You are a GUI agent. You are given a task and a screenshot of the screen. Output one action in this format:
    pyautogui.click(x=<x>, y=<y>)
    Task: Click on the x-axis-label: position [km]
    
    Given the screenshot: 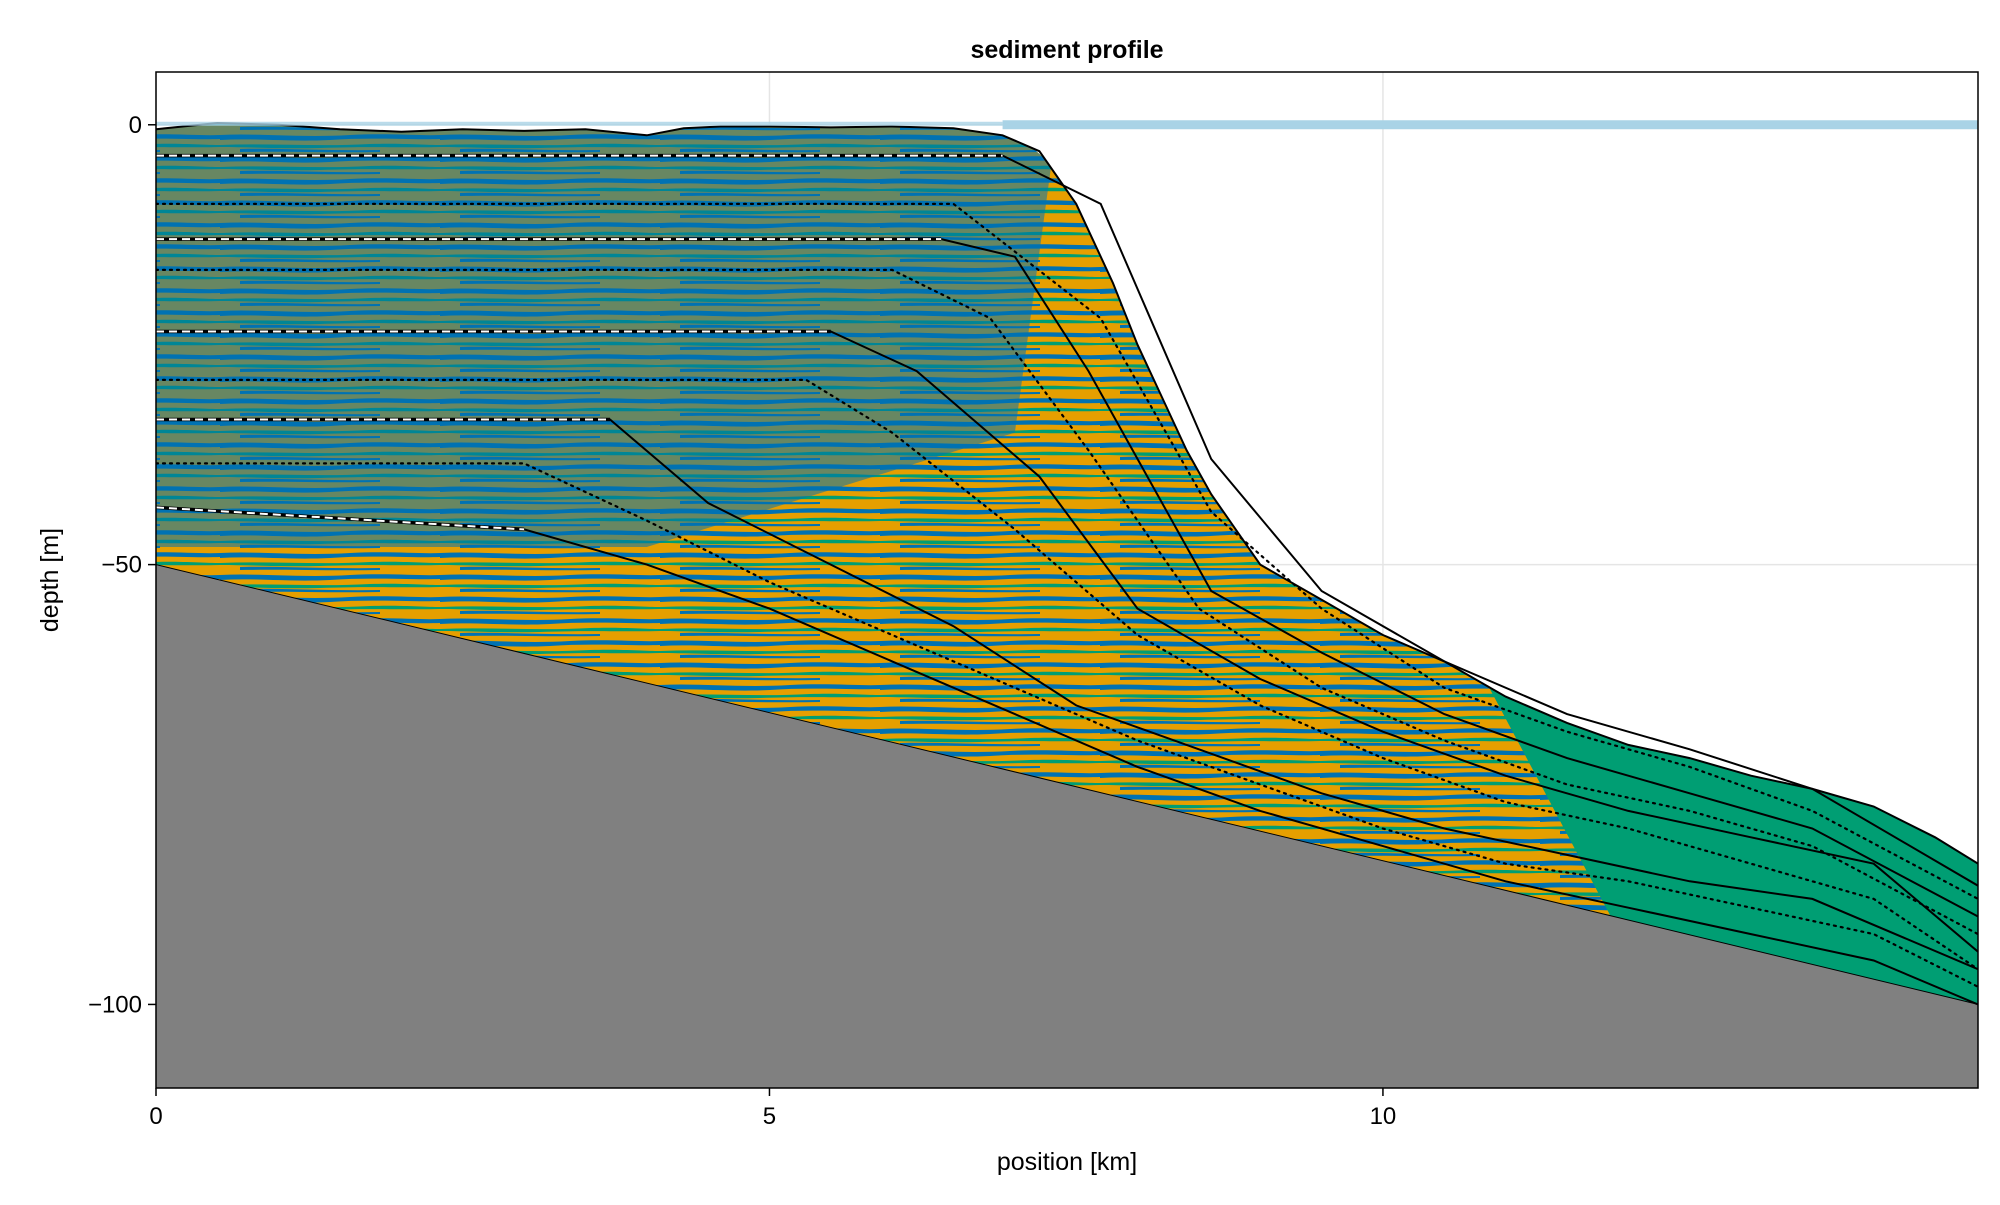 What is the action you would take?
    pyautogui.click(x=1067, y=1162)
    